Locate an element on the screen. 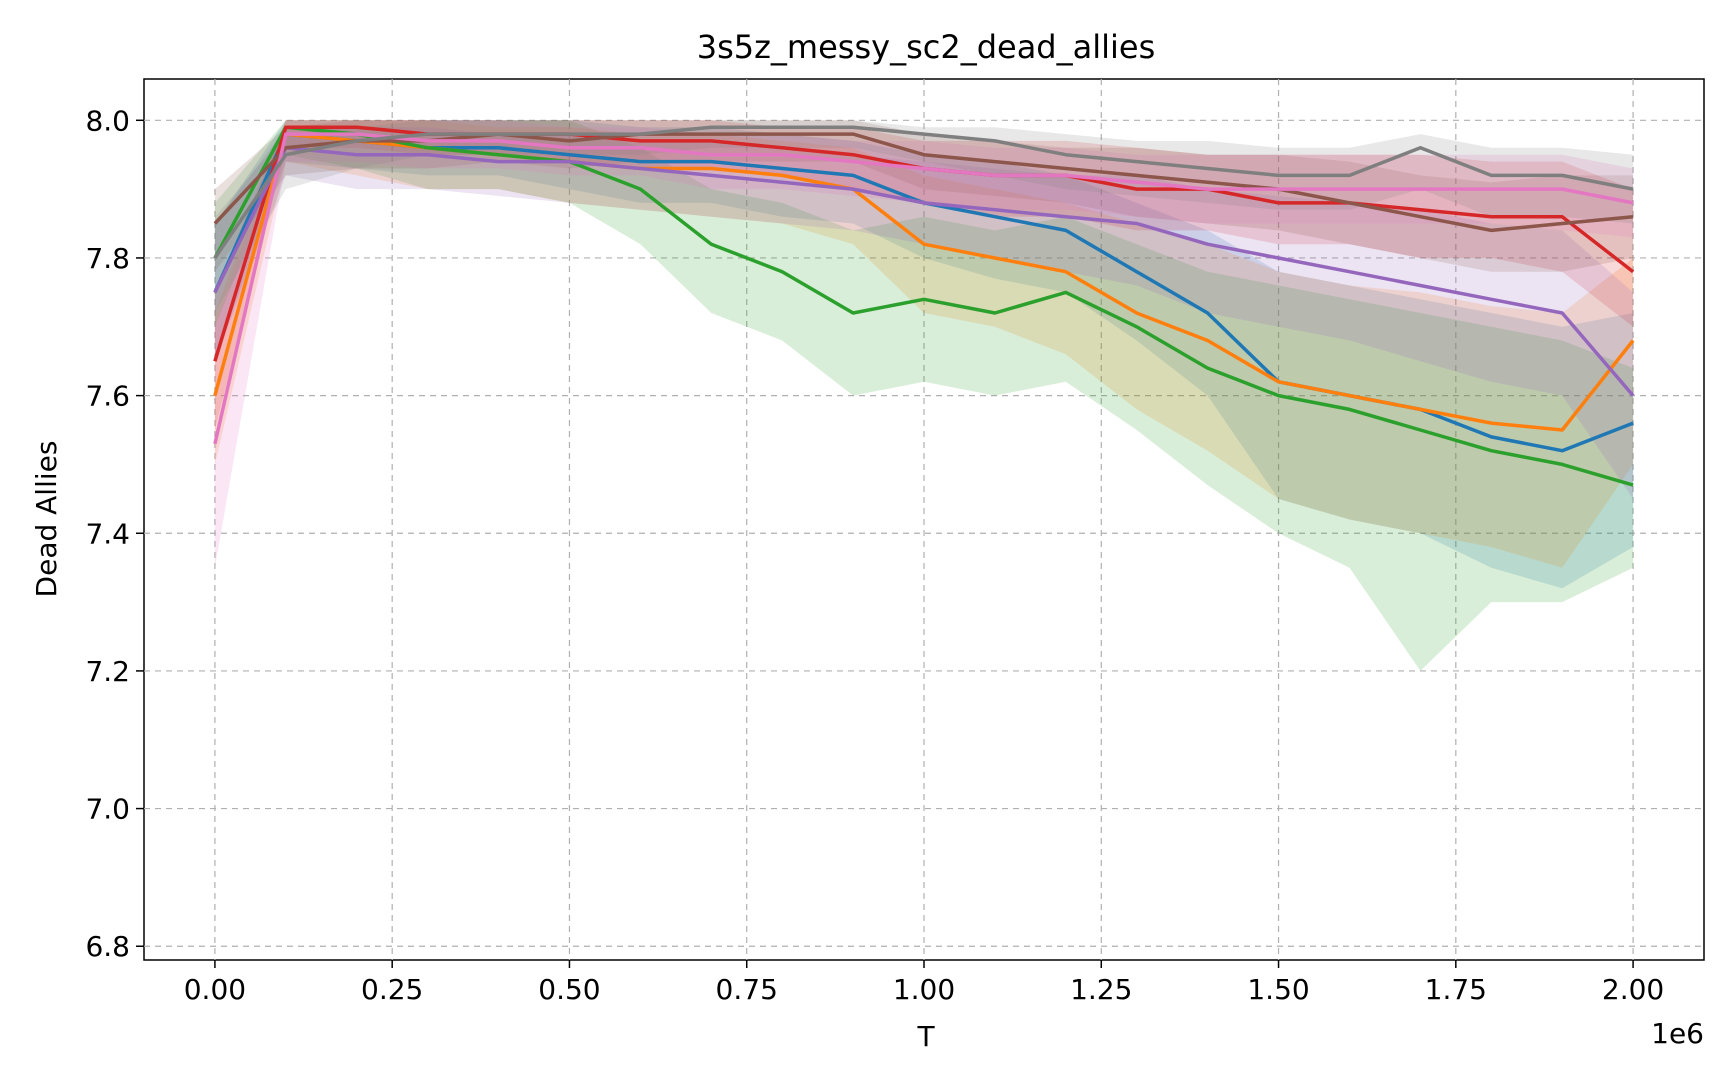  y-tick-label: 7.8 is located at coordinates (107, 258).